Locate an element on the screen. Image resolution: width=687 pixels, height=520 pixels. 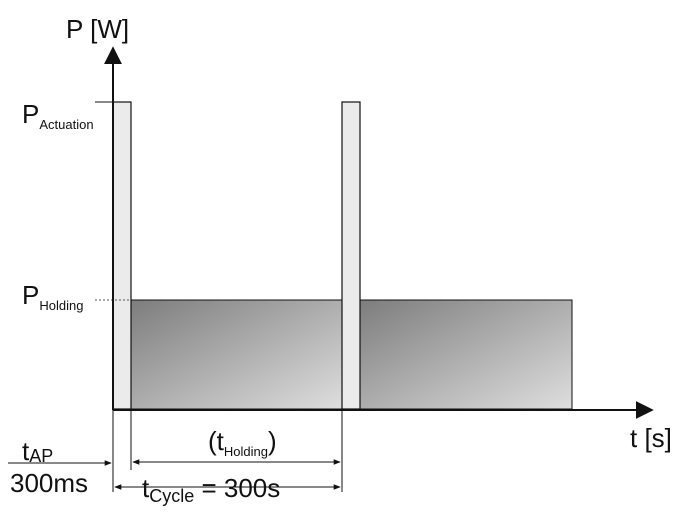
actuation-level-label: PActuation is located at coordinates (58, 115).